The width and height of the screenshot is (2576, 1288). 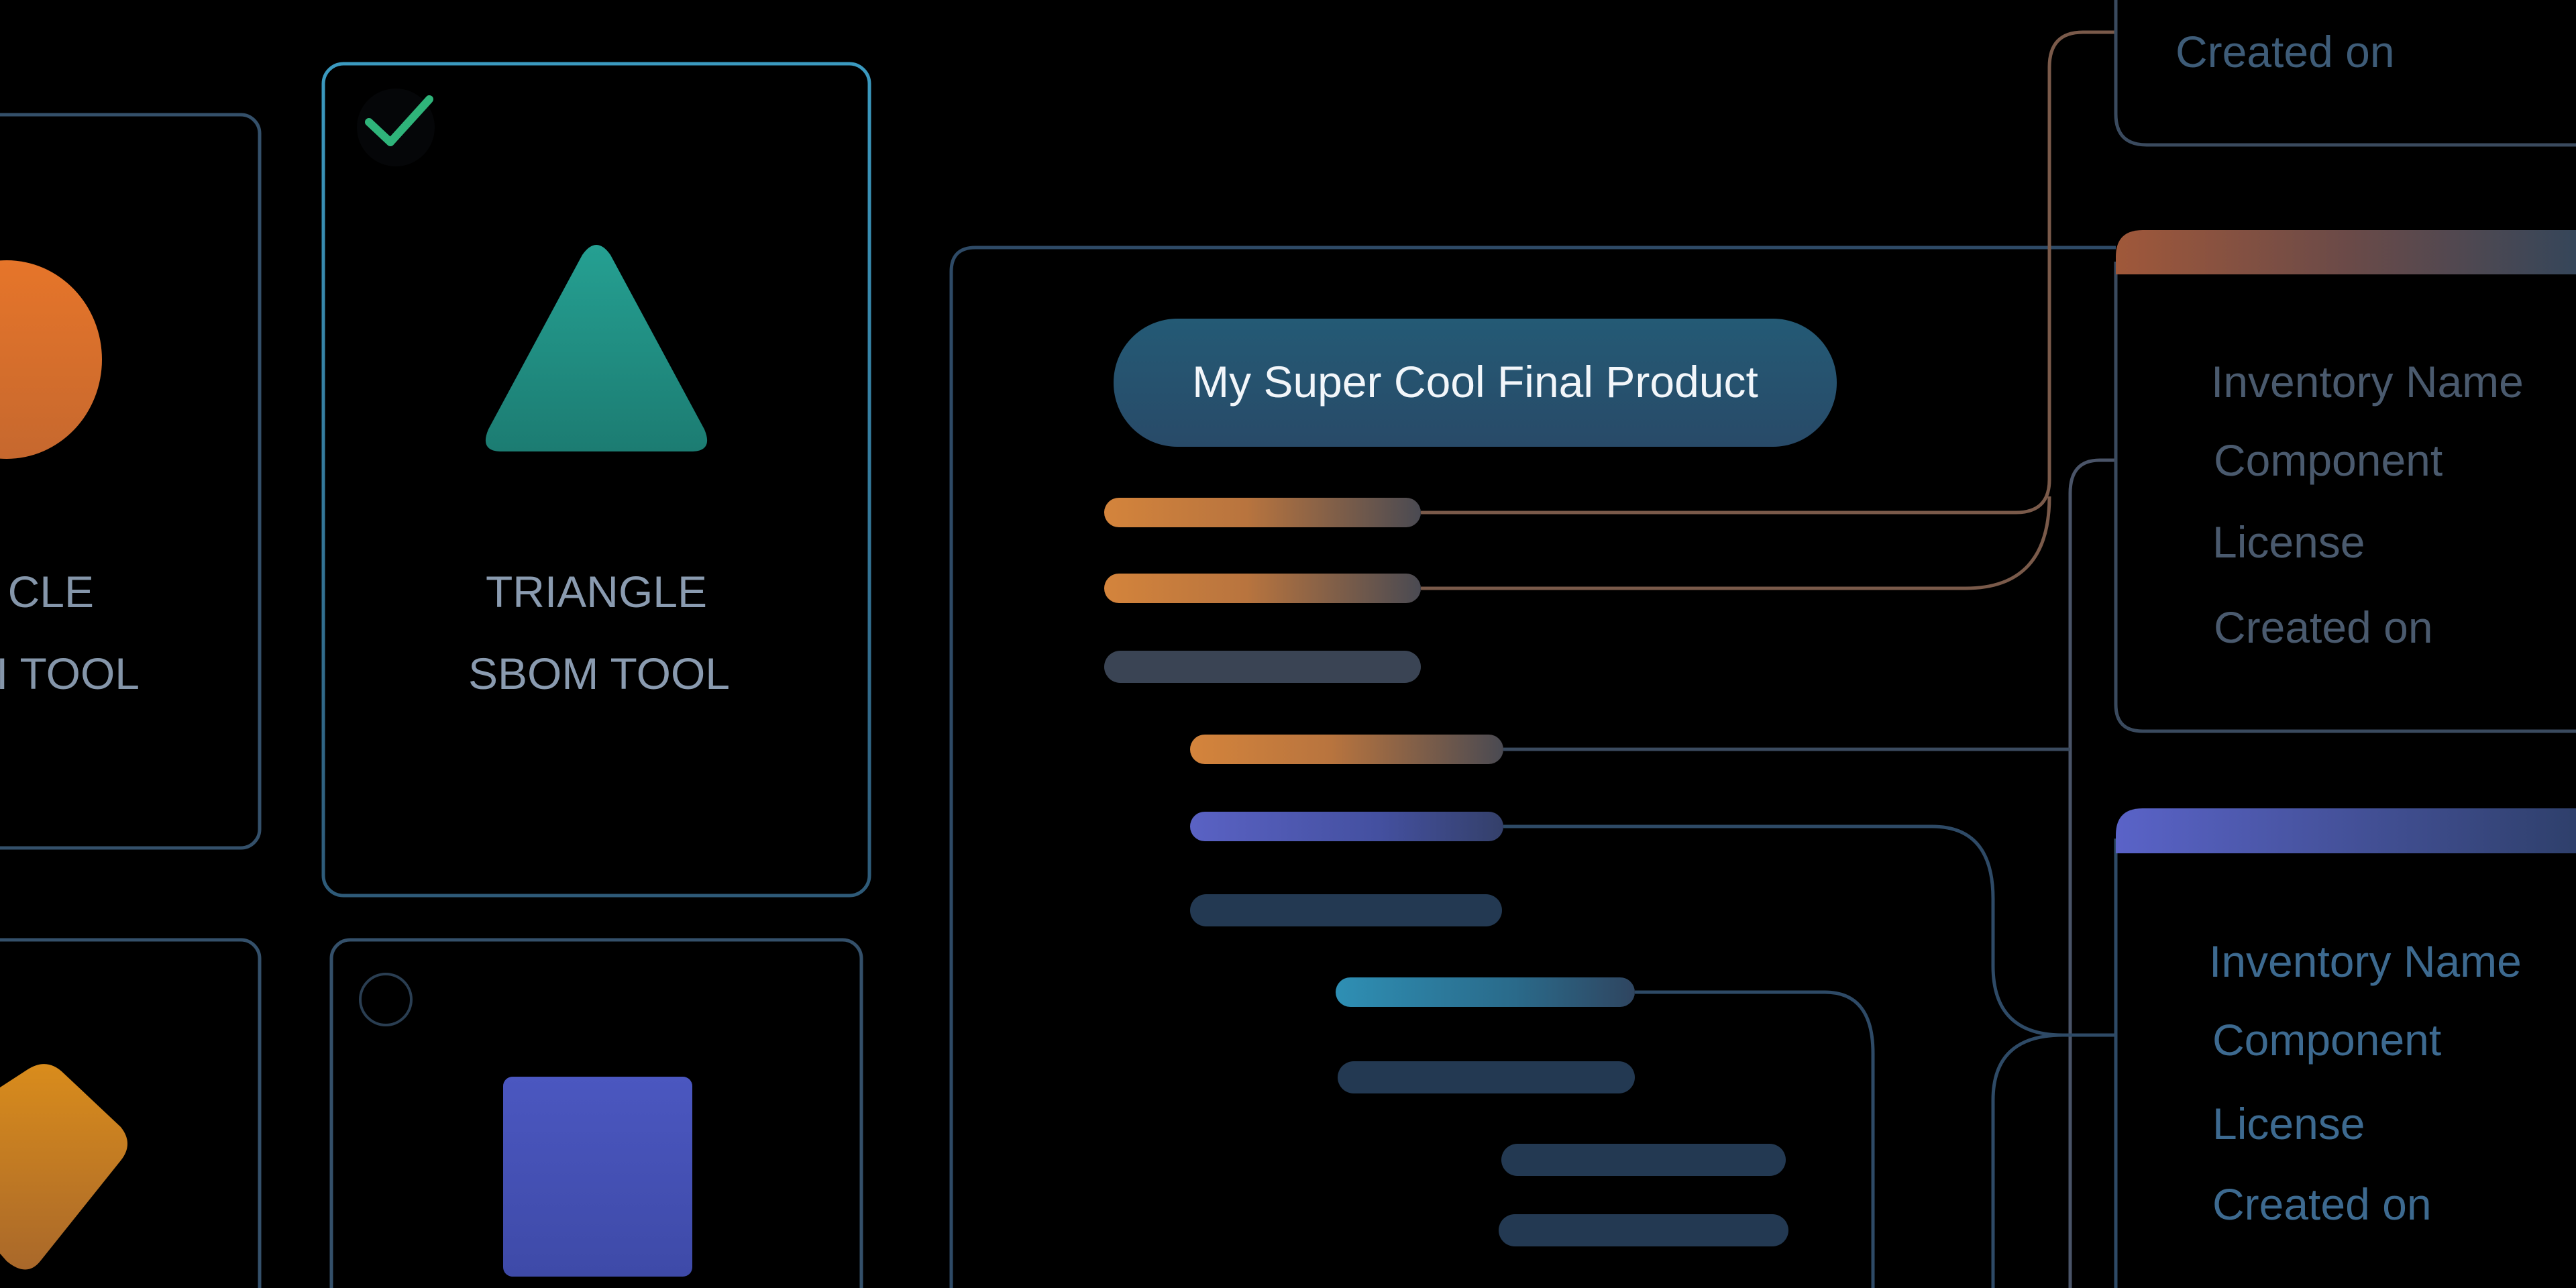 What do you see at coordinates (131, 1113) in the screenshot?
I see `tool-card-diamond` at bounding box center [131, 1113].